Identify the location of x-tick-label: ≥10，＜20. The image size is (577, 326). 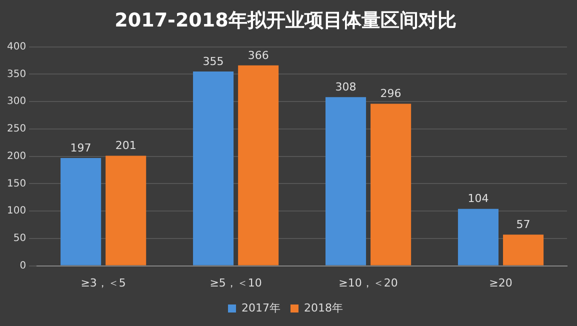
(368, 283).